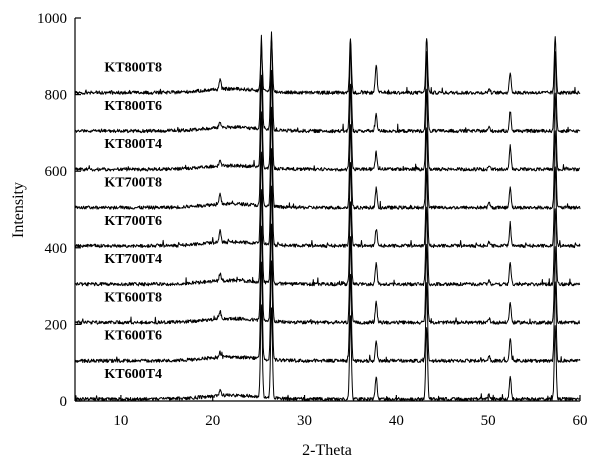 Image resolution: width=589 pixels, height=462 pixels. Describe the element at coordinates (56, 325) in the screenshot. I see `y-tick-label: 200` at that location.